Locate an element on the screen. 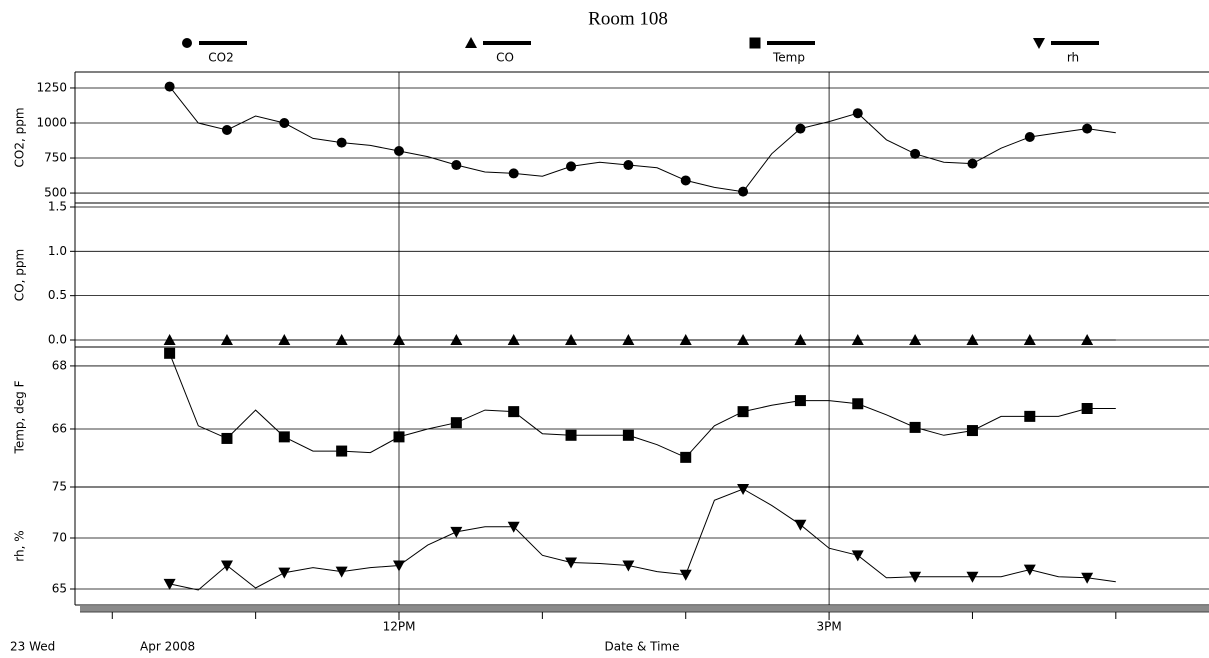 The image size is (1209, 658). y-tick-label: 65 is located at coordinates (59, 588).